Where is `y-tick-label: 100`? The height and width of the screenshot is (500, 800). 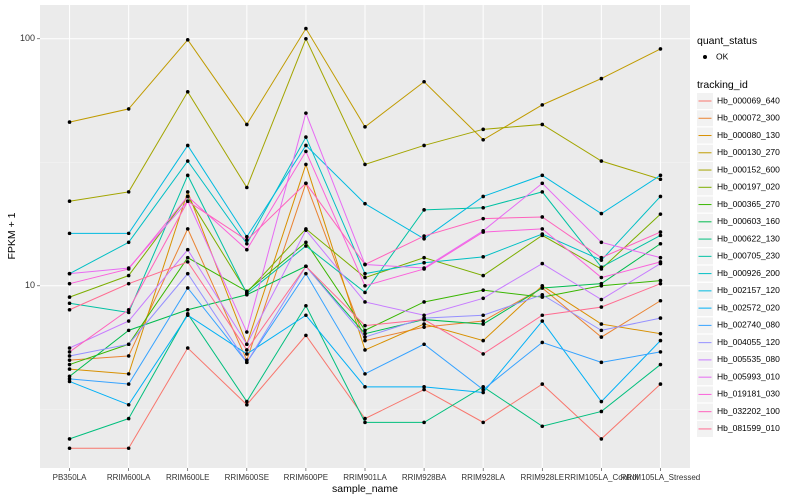 y-tick-label: 100 is located at coordinates (27, 38).